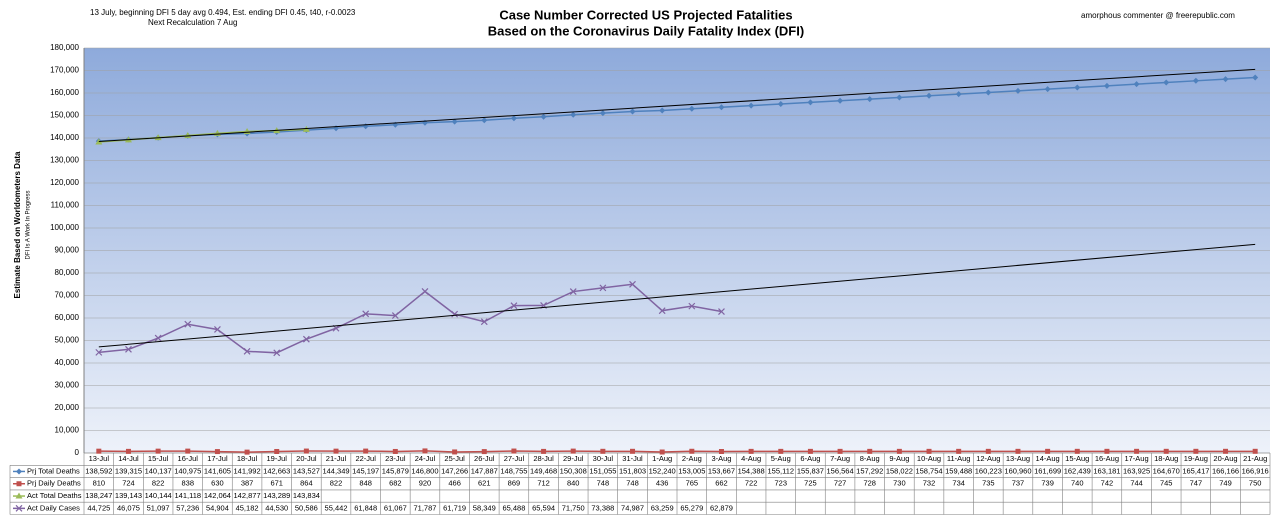  What do you see at coordinates (869, 483) in the screenshot?
I see `table-cell: 728` at bounding box center [869, 483].